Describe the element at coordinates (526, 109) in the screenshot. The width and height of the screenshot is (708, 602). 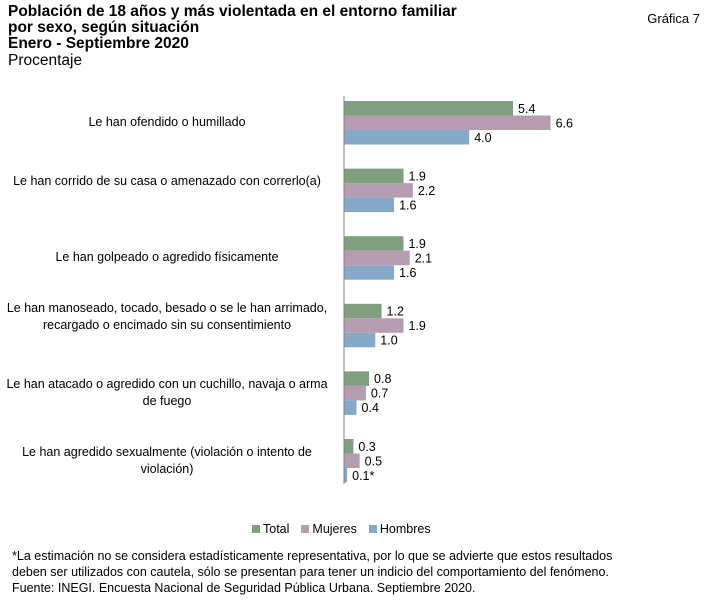
I see `data-label-total-0: 5.4` at that location.